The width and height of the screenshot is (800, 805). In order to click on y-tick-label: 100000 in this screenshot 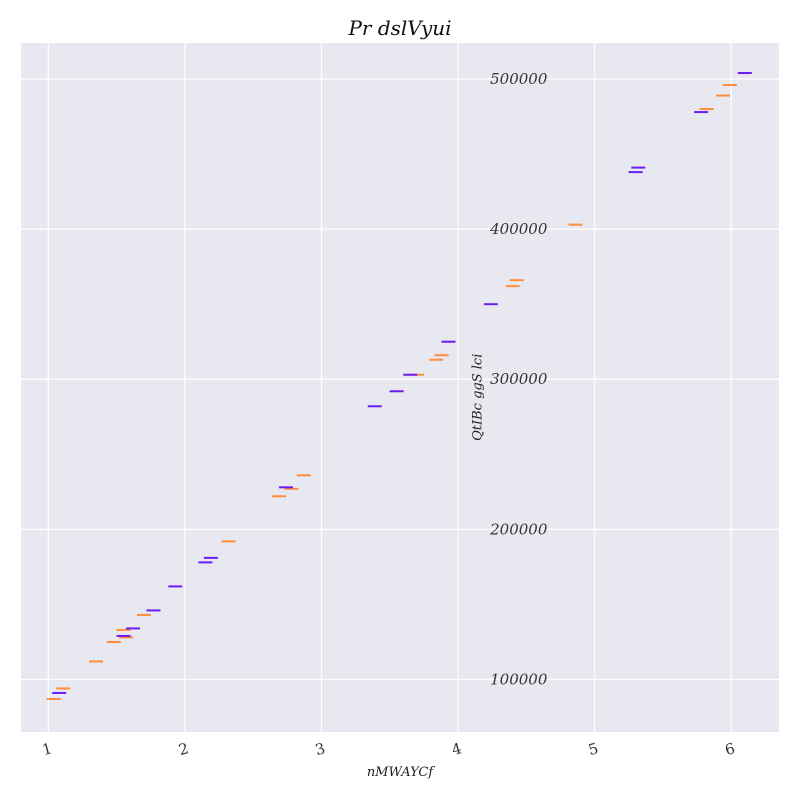, I will do `click(519, 679)`.